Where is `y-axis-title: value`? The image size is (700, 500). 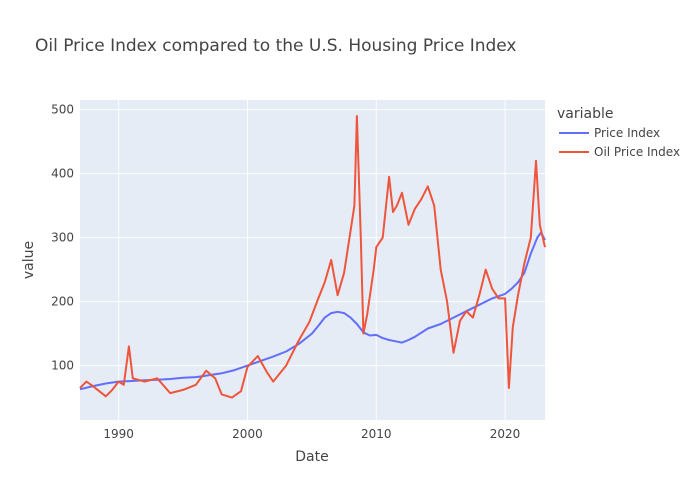 y-axis-title: value is located at coordinates (29, 260).